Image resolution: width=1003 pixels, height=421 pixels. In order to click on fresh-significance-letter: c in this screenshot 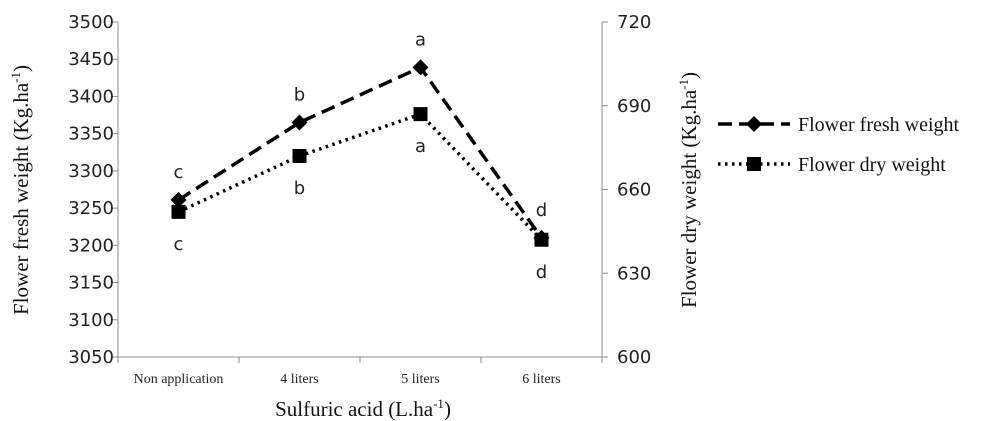, I will do `click(179, 172)`.